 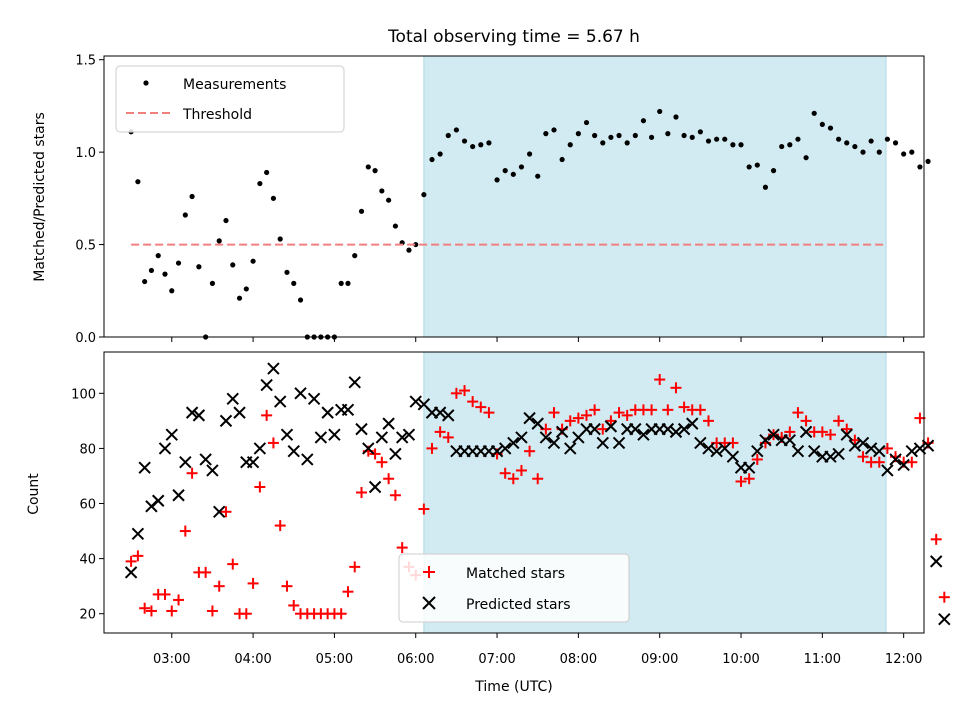 I want to click on measurements-legend-marker, so click(x=146, y=83).